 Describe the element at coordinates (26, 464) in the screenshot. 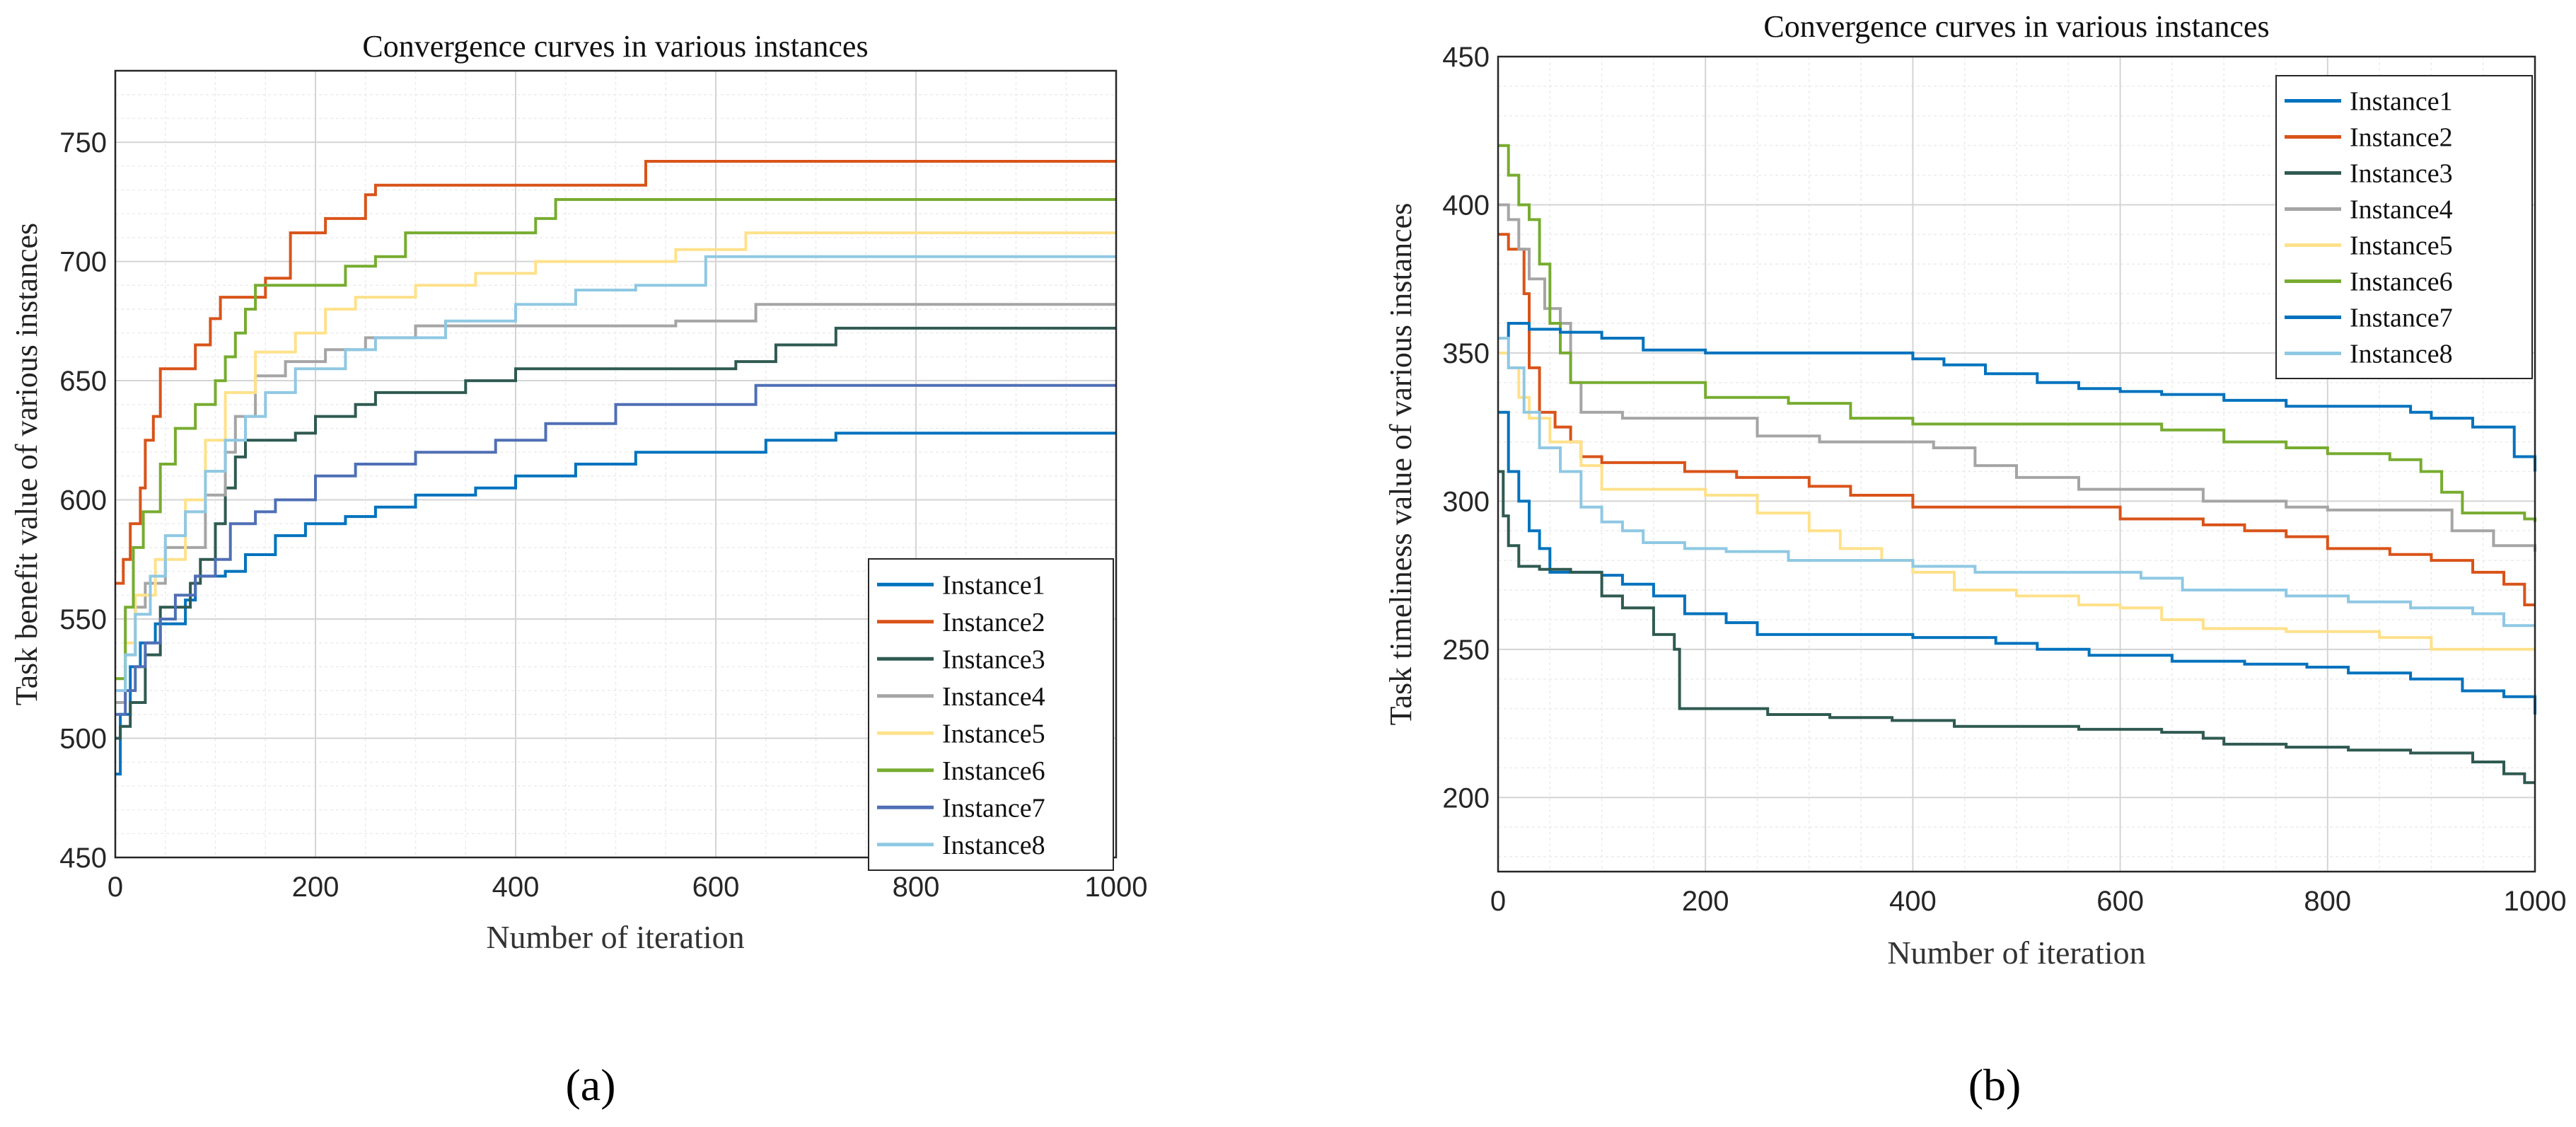

I see `ylabel-a: Task benefit value of various instances` at that location.